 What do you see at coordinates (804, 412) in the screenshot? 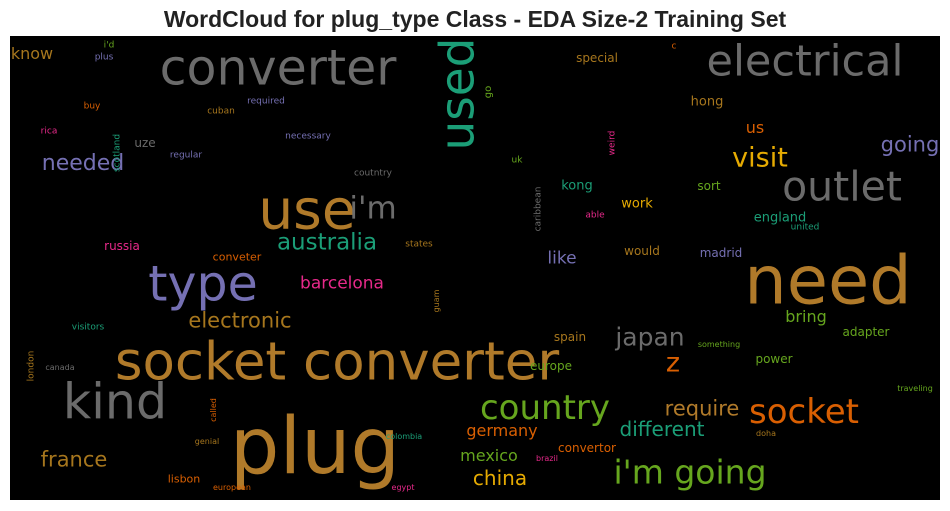
I see `wordcloud-word: socket` at bounding box center [804, 412].